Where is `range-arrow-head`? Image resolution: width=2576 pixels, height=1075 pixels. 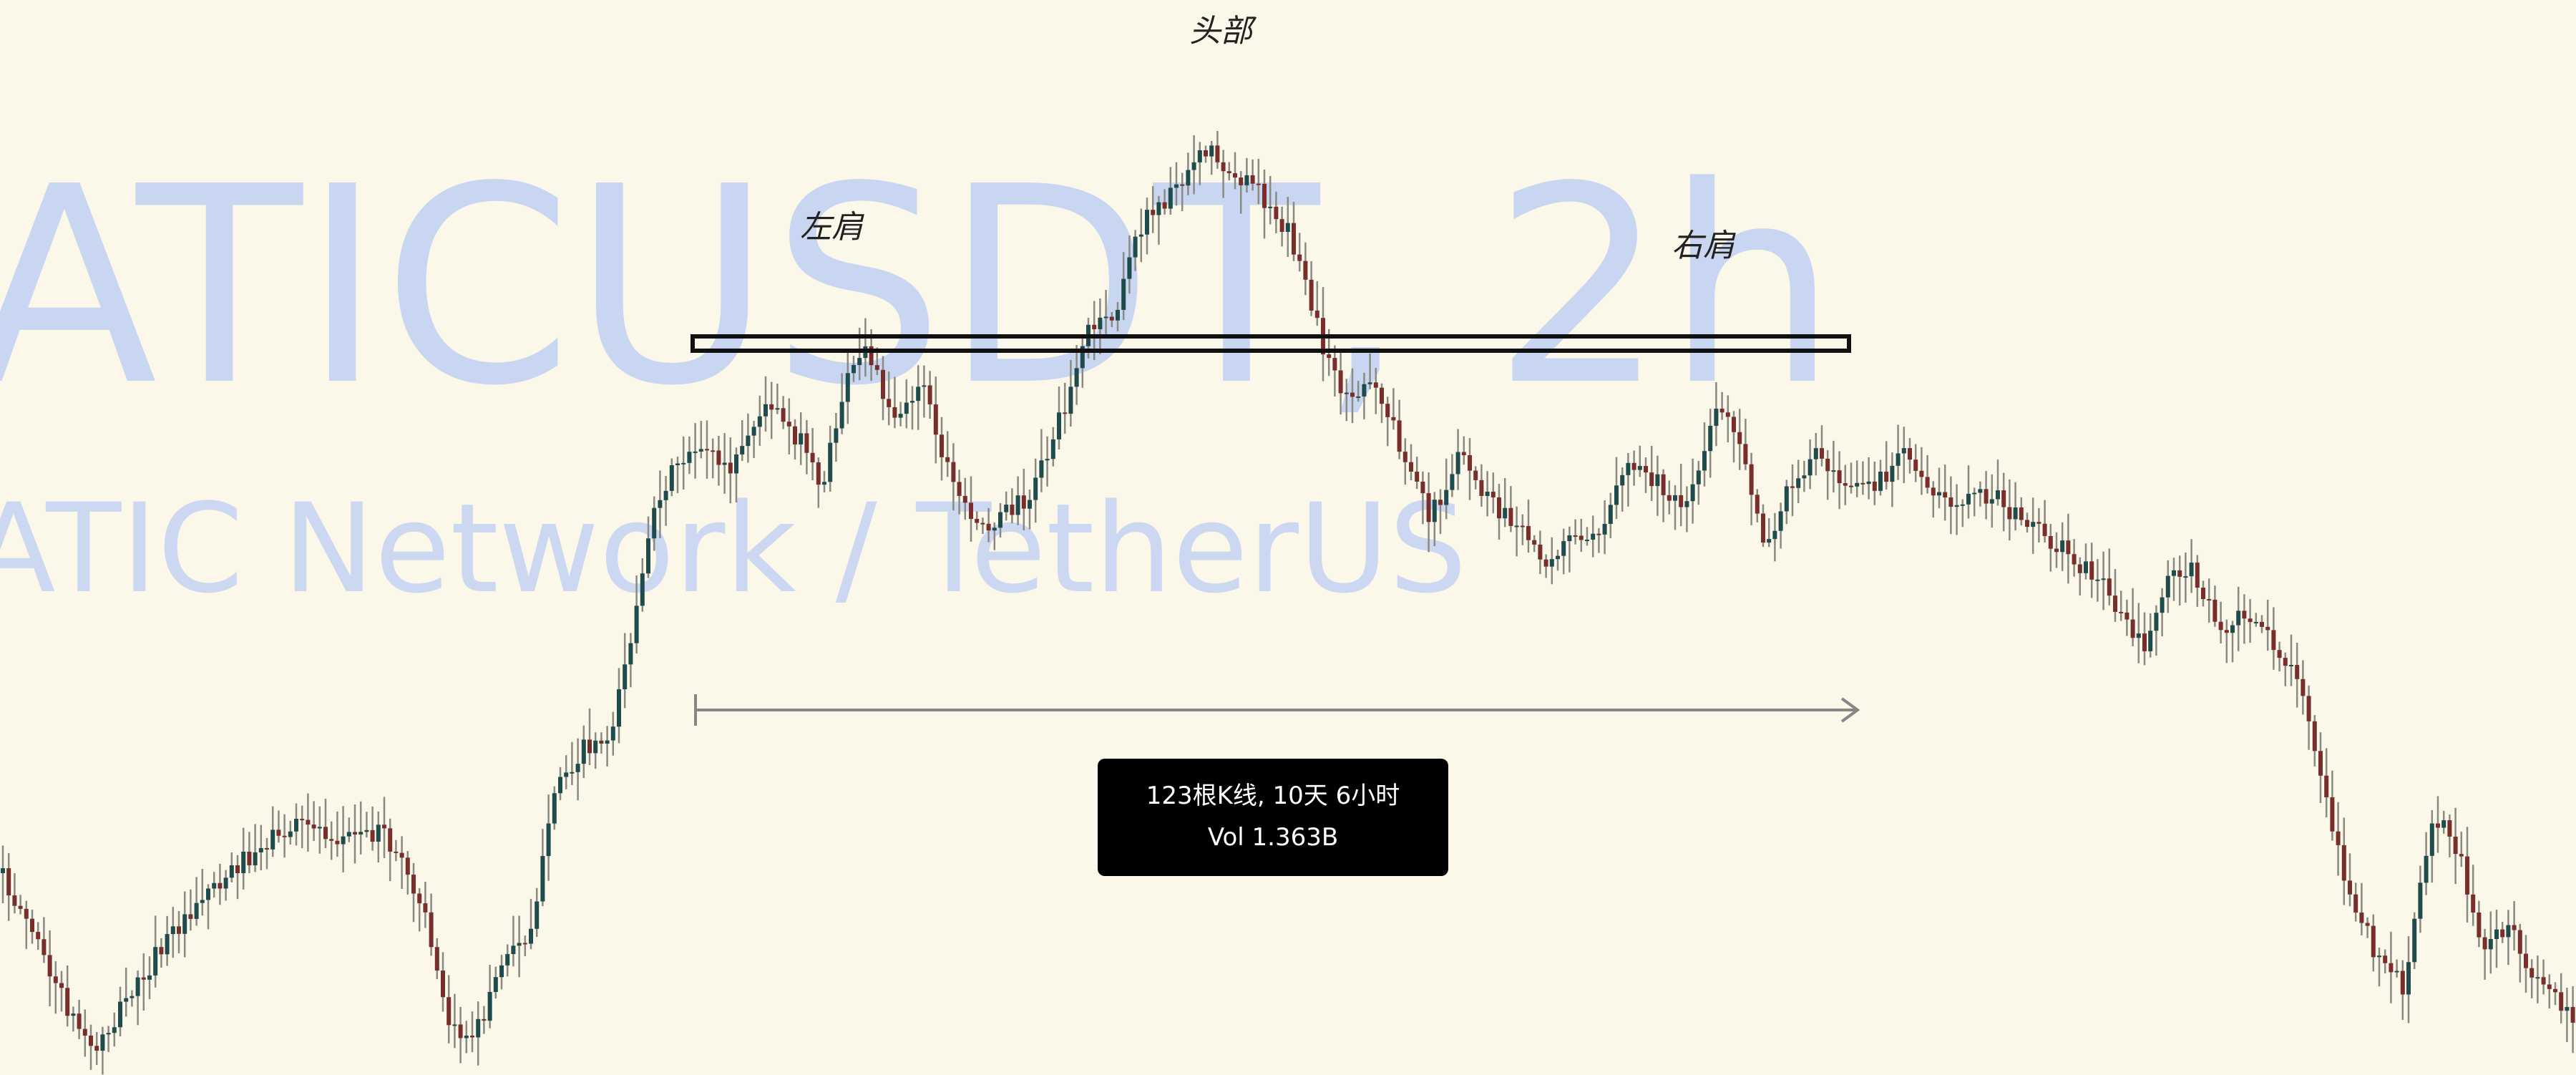
range-arrow-head is located at coordinates (1850, 710).